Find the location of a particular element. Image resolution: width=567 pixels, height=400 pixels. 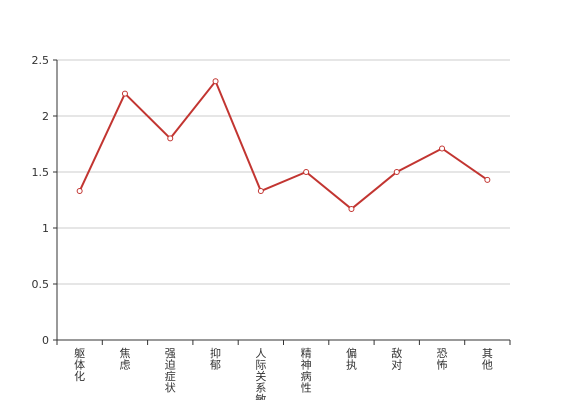

y-tick-label: 1 is located at coordinates (45, 228).